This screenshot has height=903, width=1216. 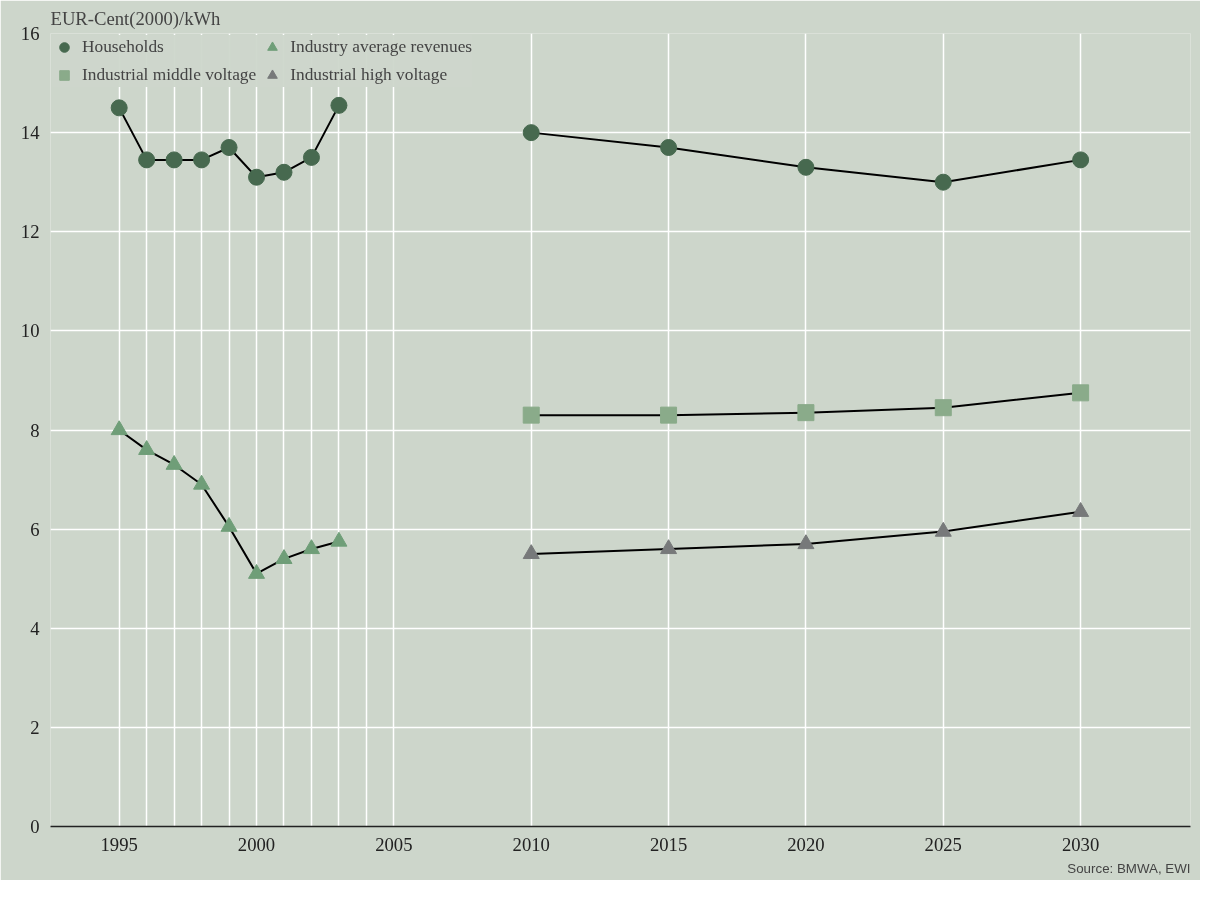 What do you see at coordinates (369, 75) in the screenshot?
I see `legend-label: Industrial high voltage` at bounding box center [369, 75].